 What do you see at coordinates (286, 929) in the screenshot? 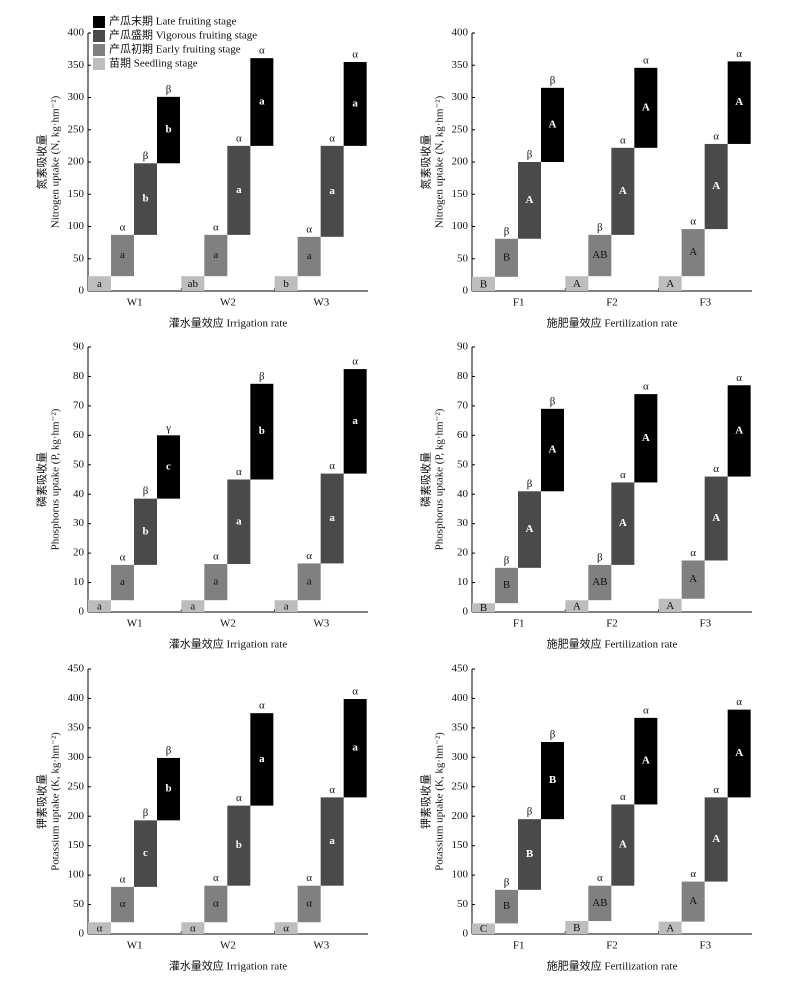
I see `group-letter: α` at bounding box center [286, 929].